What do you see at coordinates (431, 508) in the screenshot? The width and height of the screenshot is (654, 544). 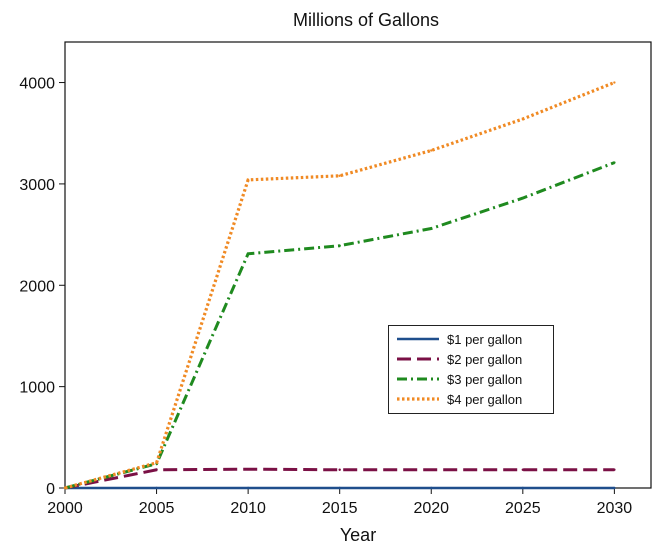 I see `x-tick-label: 2020` at bounding box center [431, 508].